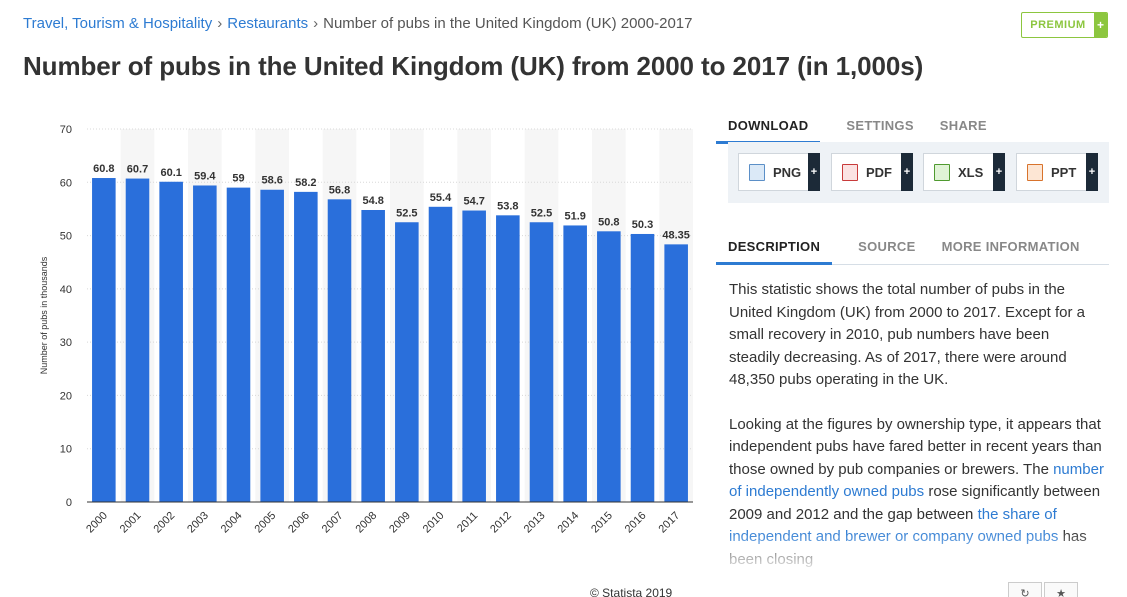 Image resolution: width=1127 pixels, height=597 pixels. I want to click on data-label: 50.8, so click(608, 222).